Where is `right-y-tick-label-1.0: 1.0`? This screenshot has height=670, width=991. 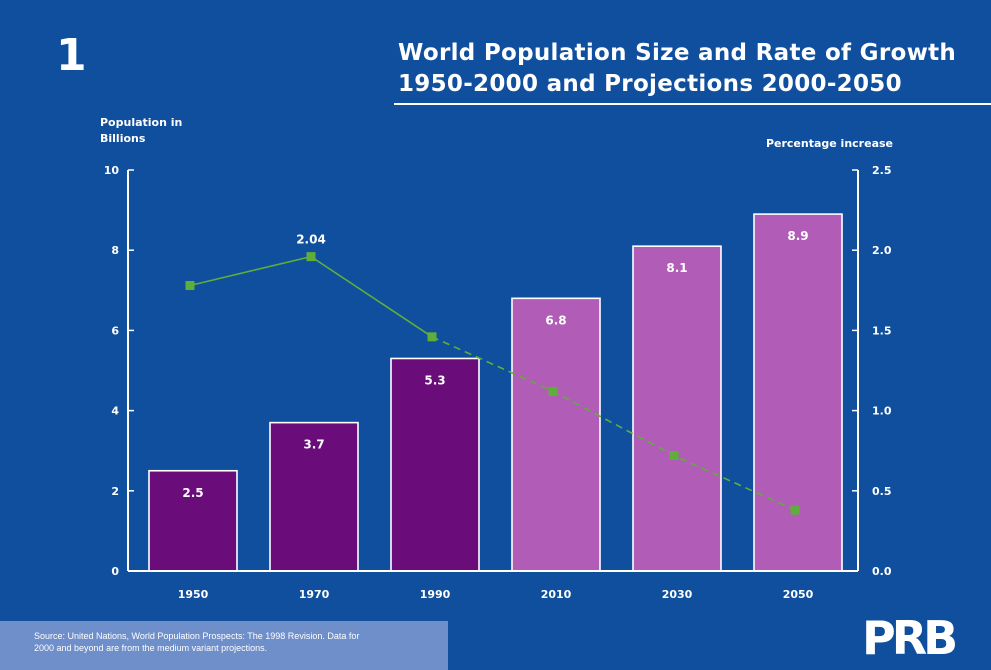
right-y-tick-label-1.0: 1.0 is located at coordinates (882, 411).